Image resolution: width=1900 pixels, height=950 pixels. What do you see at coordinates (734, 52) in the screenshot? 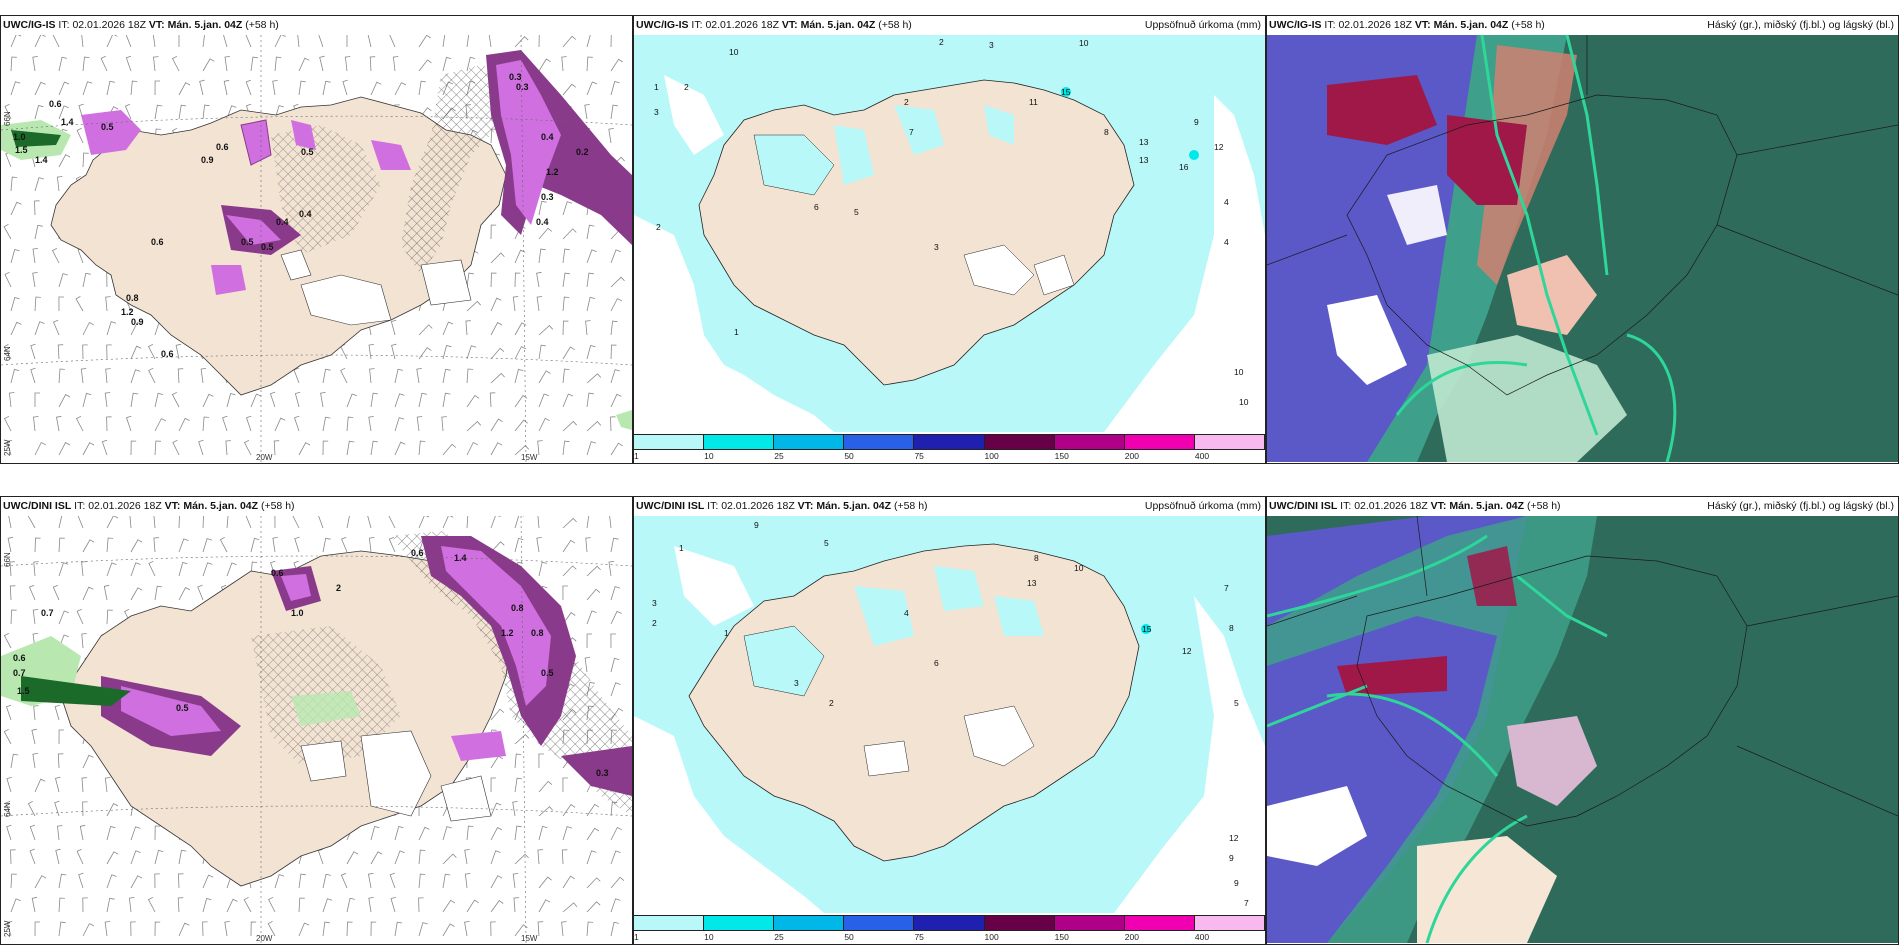
I see `svg-text: 10` at bounding box center [734, 52].